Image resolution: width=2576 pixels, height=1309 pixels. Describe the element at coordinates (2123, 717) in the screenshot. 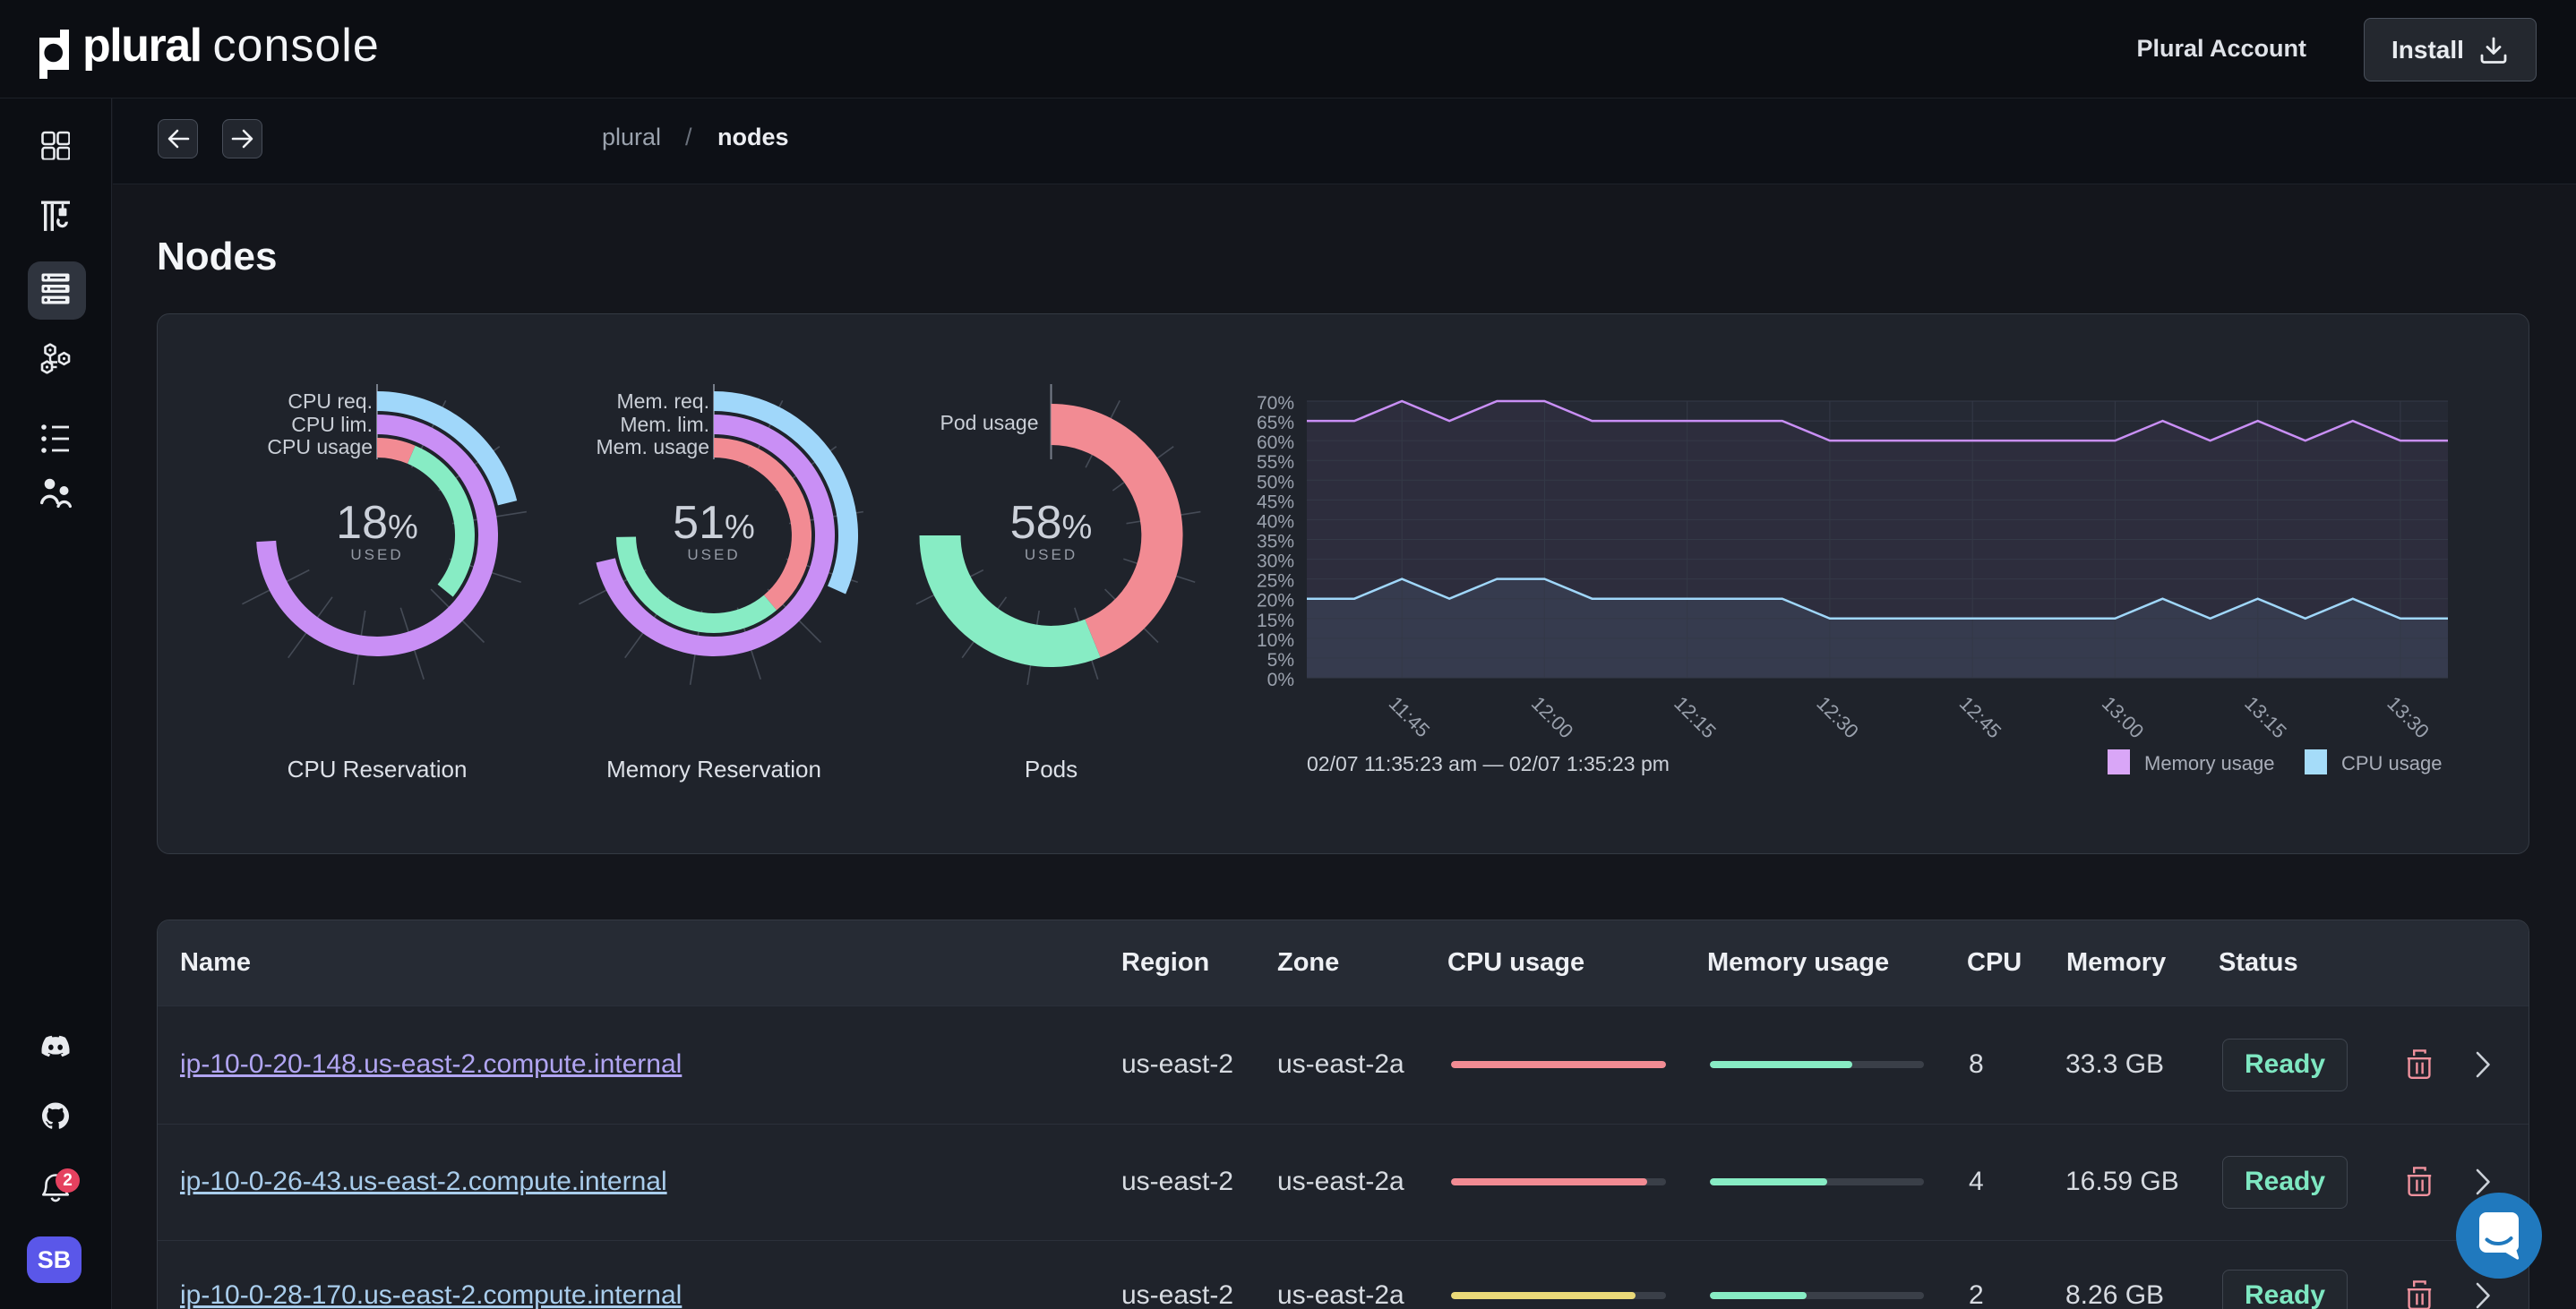

I see `svg-text: 13:00` at that location.